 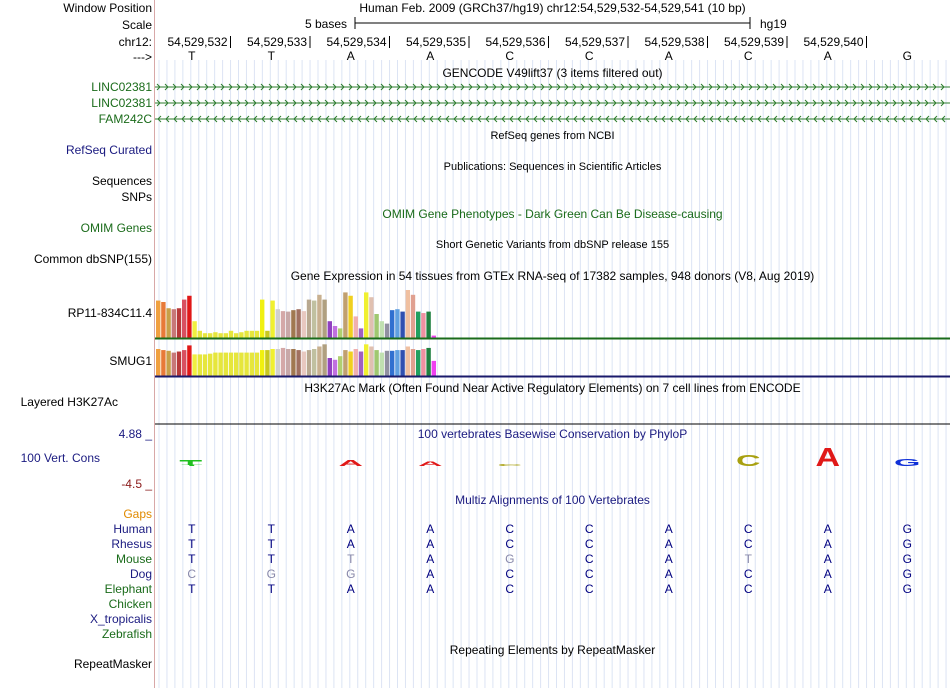 I want to click on ruler-position: 54,529,534, so click(x=356, y=42).